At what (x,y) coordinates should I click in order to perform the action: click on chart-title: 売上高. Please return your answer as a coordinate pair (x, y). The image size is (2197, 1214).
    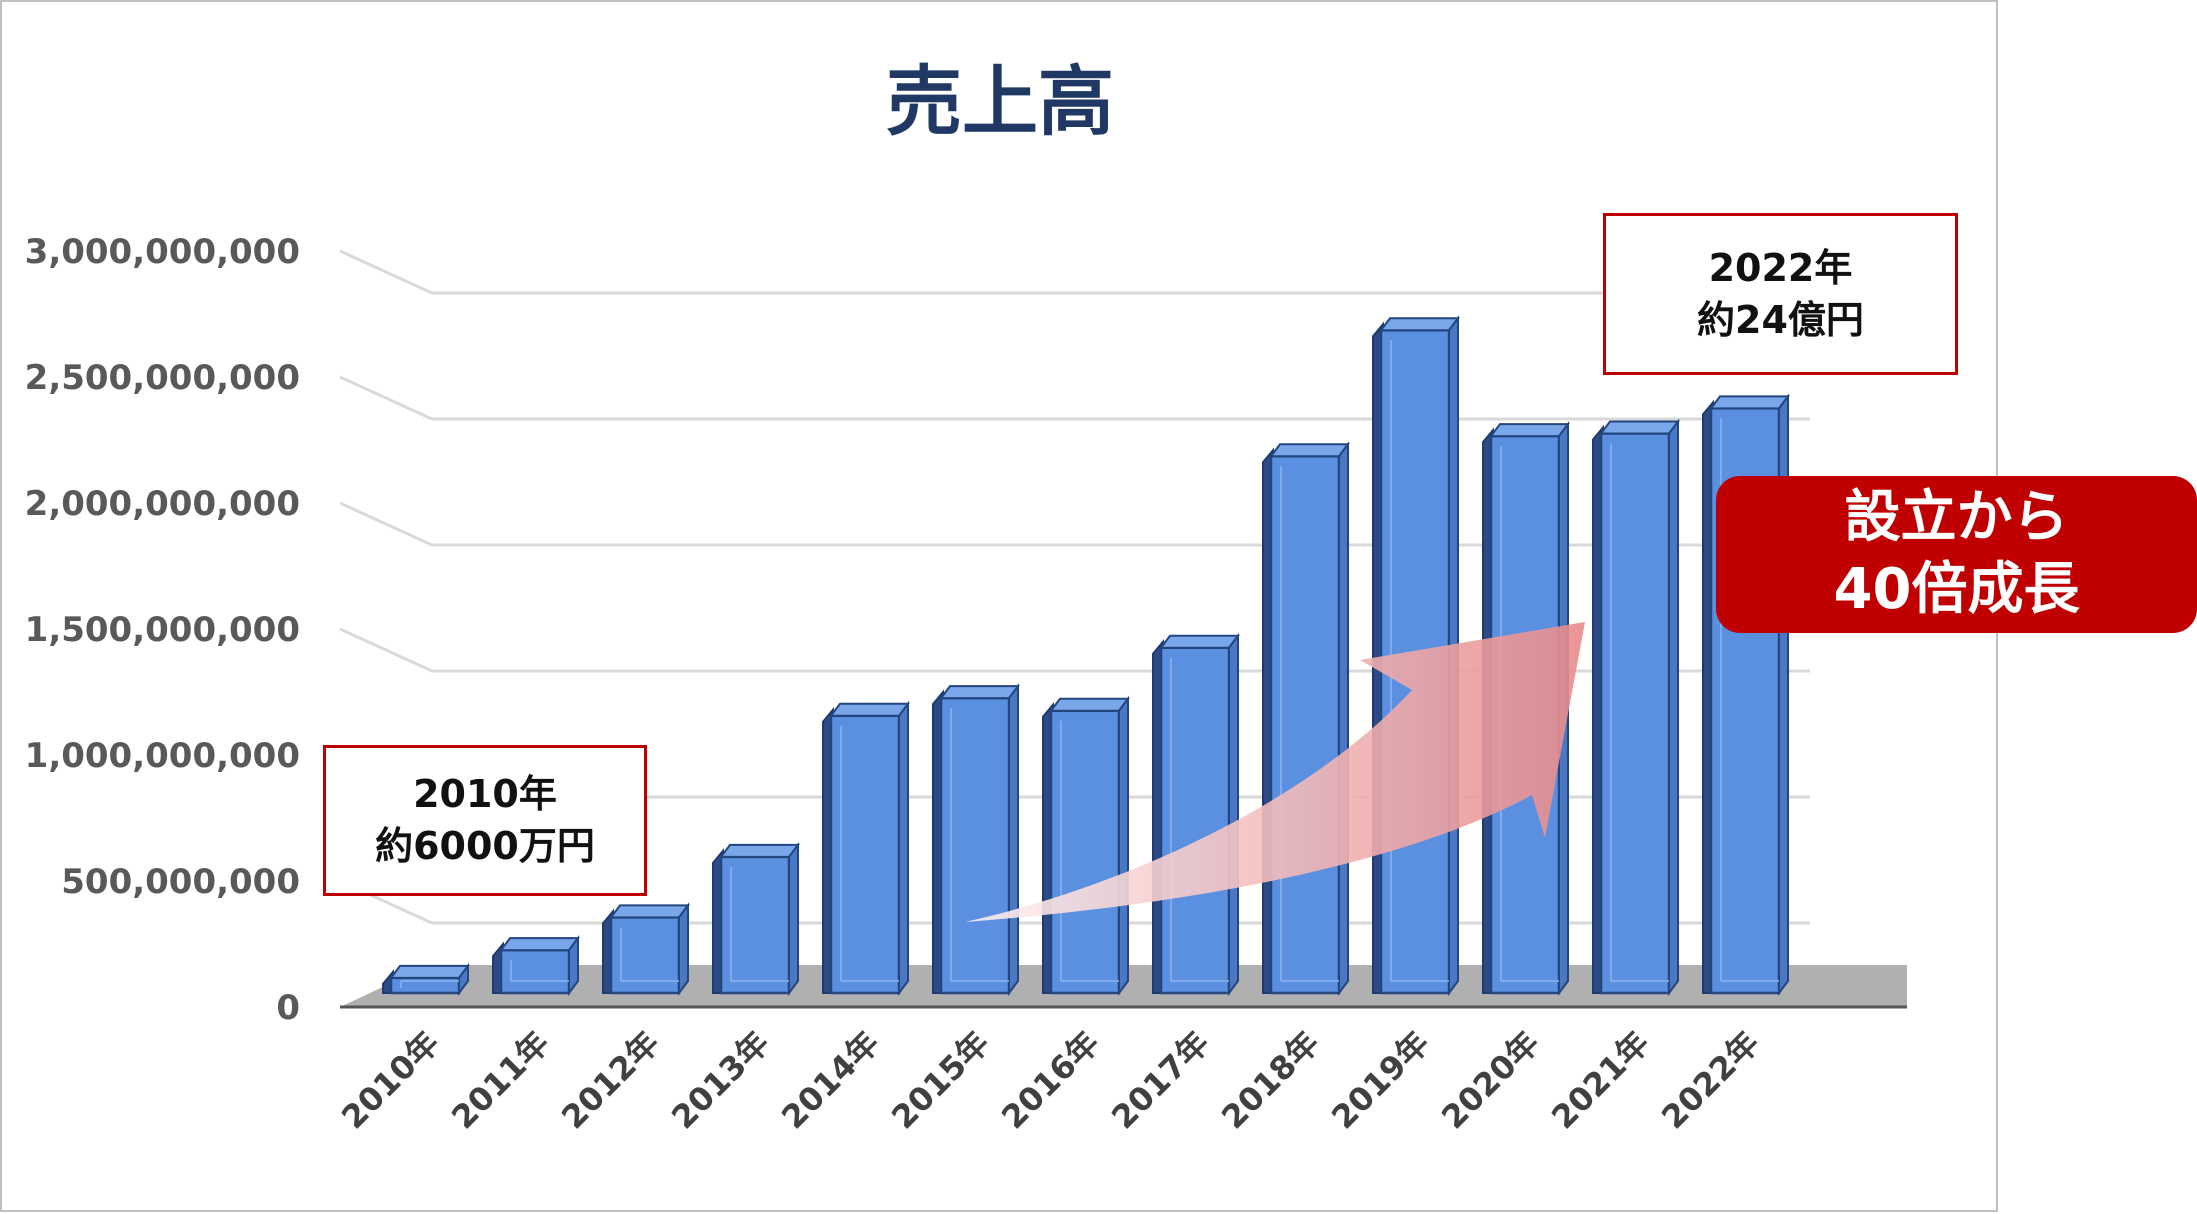
    Looking at the image, I should click on (1000, 101).